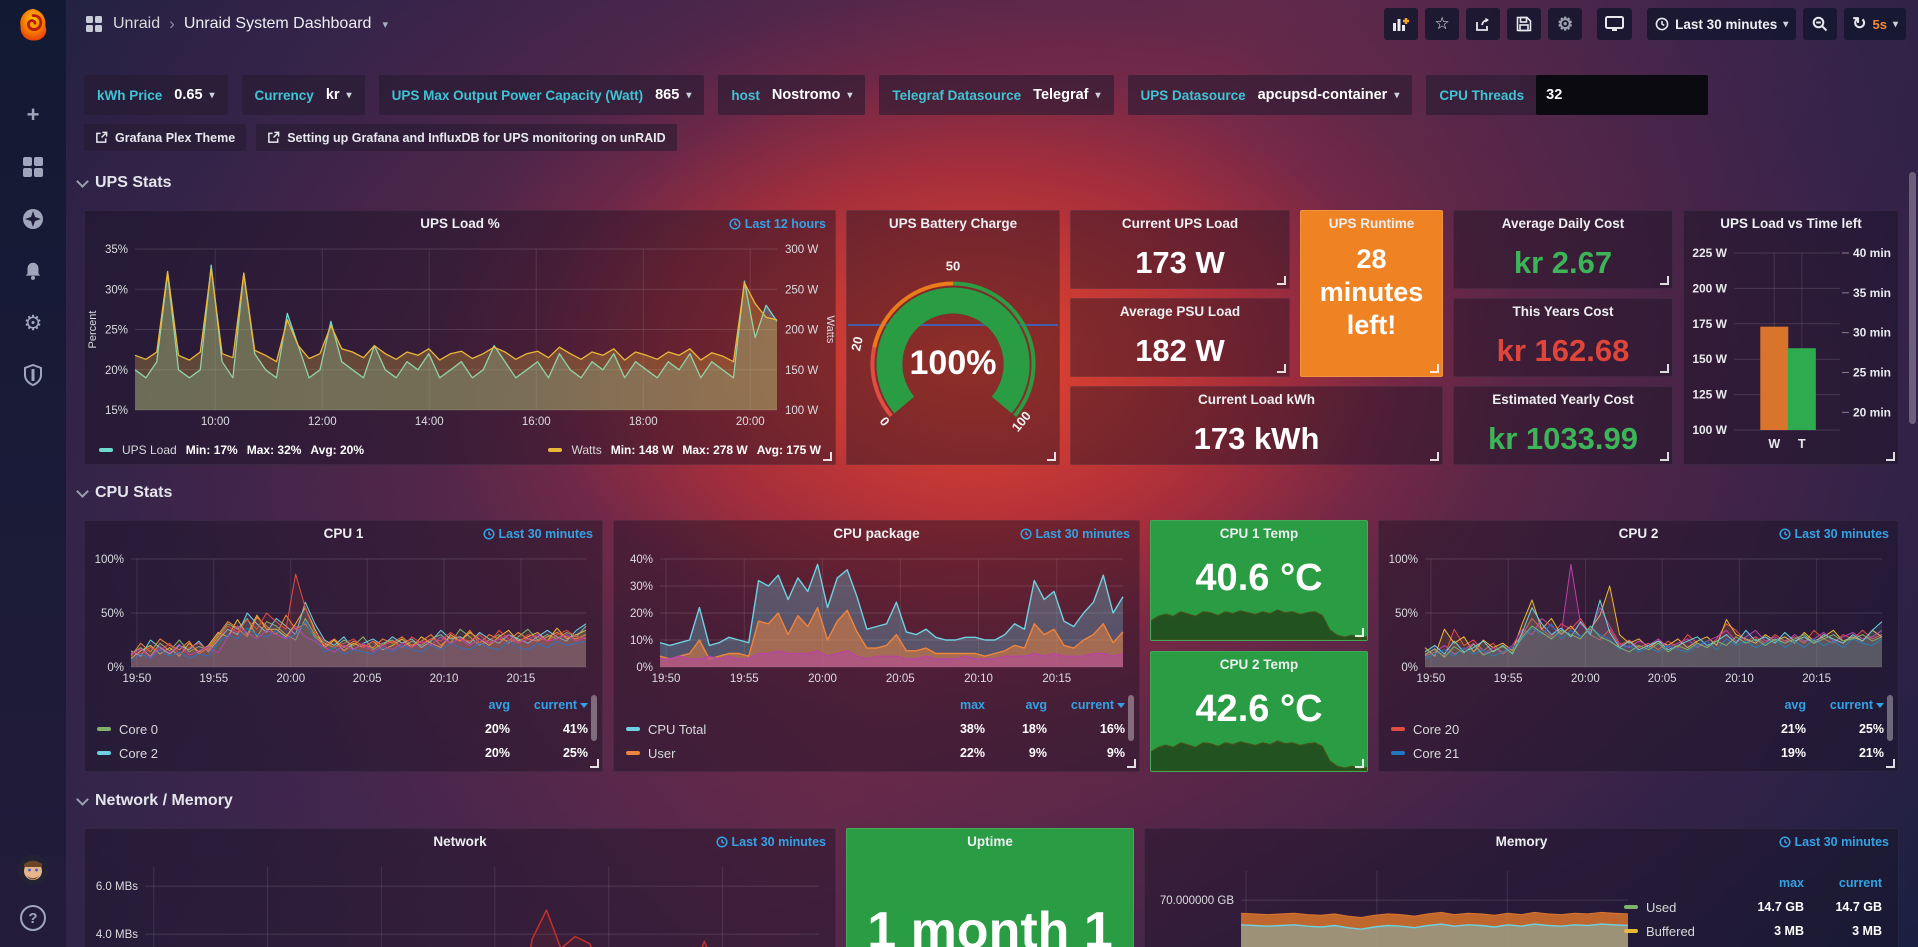  What do you see at coordinates (124, 493) in the screenshot?
I see `section-cpu-stats: CPU Stats` at bounding box center [124, 493].